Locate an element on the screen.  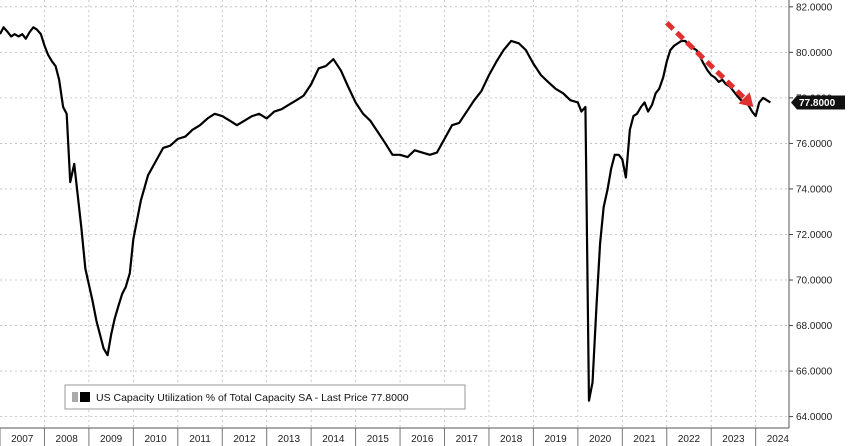
last-value-text: 77.8000 is located at coordinates (817, 103).